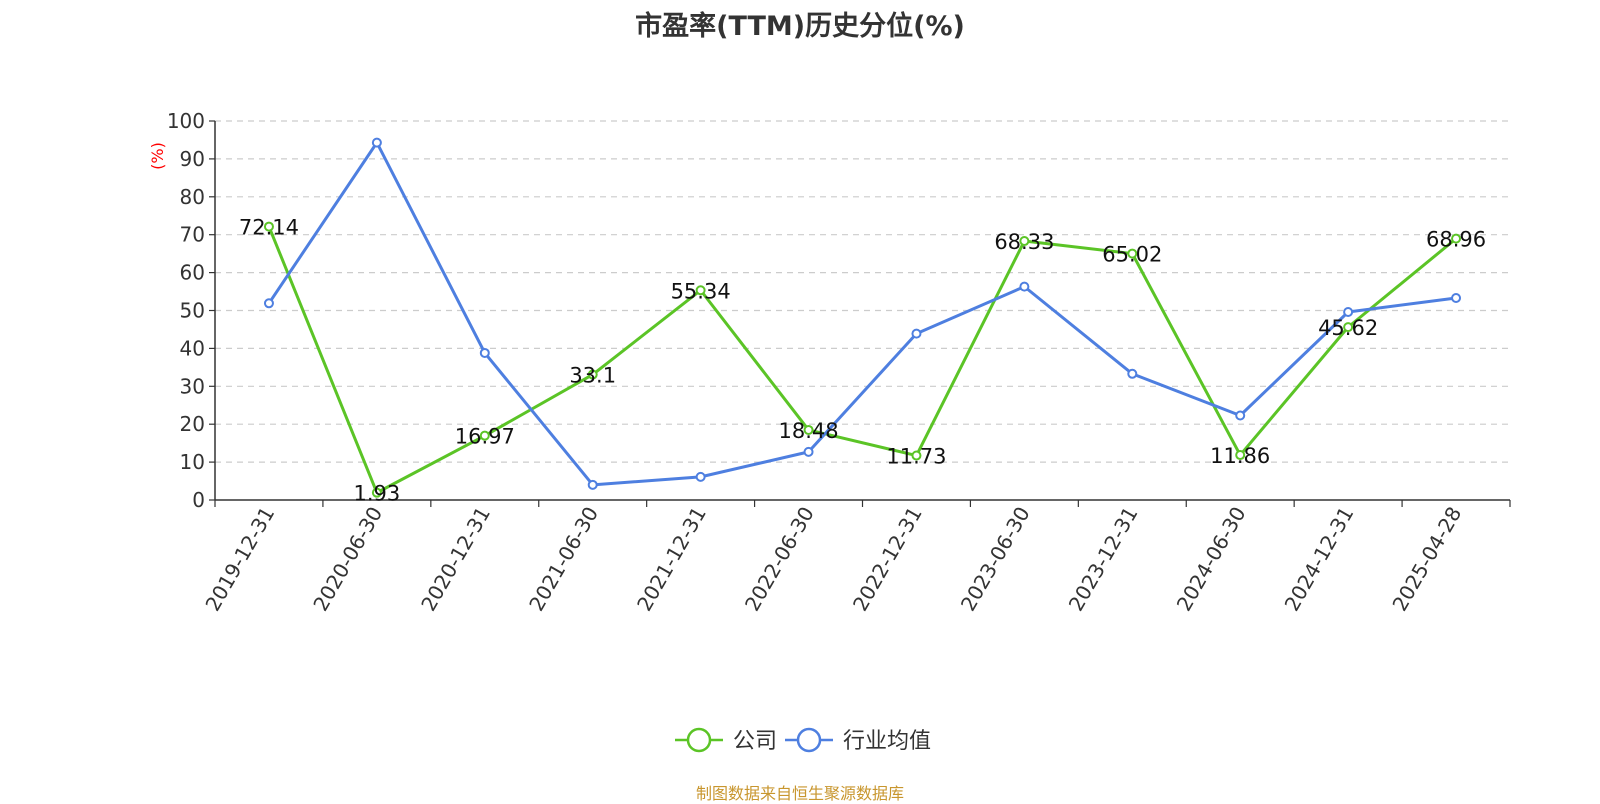 The width and height of the screenshot is (1600, 804). I want to click on data-label: 72.14, so click(269, 228).